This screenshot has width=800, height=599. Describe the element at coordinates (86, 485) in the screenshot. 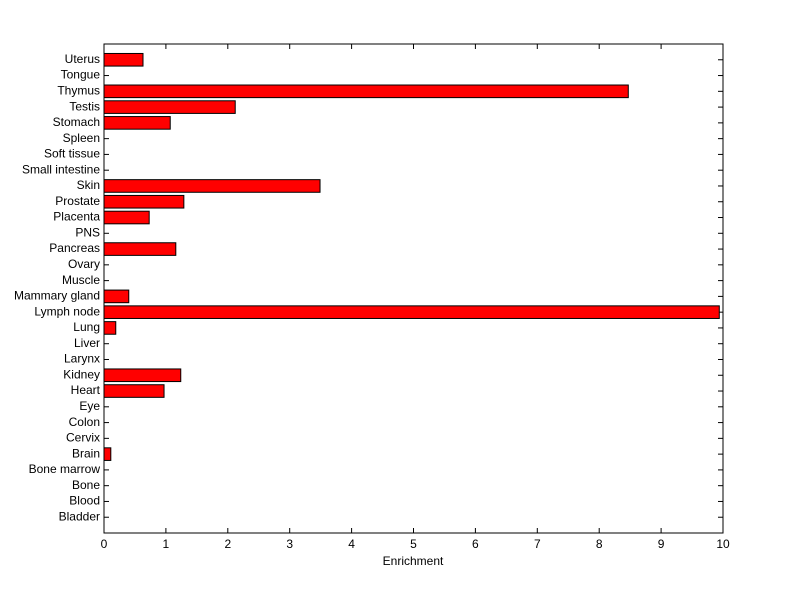

I see `y-tick-label: Bone` at that location.